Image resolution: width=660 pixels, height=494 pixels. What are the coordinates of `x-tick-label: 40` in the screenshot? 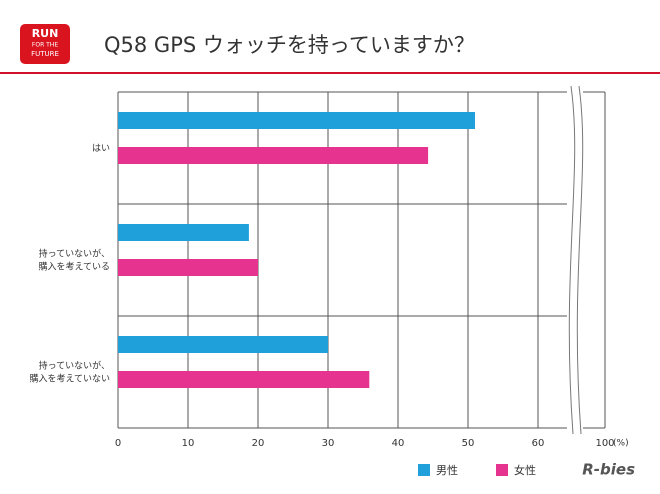 It's located at (398, 443).